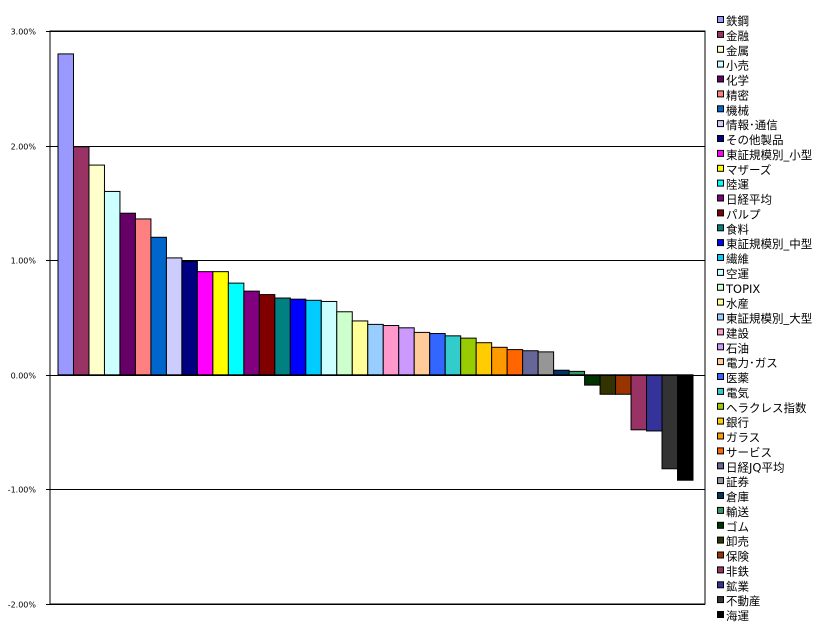 Image resolution: width=827 pixels, height=629 pixels. What do you see at coordinates (737, 616) in the screenshot?
I see `legend-label: 海運` at bounding box center [737, 616].